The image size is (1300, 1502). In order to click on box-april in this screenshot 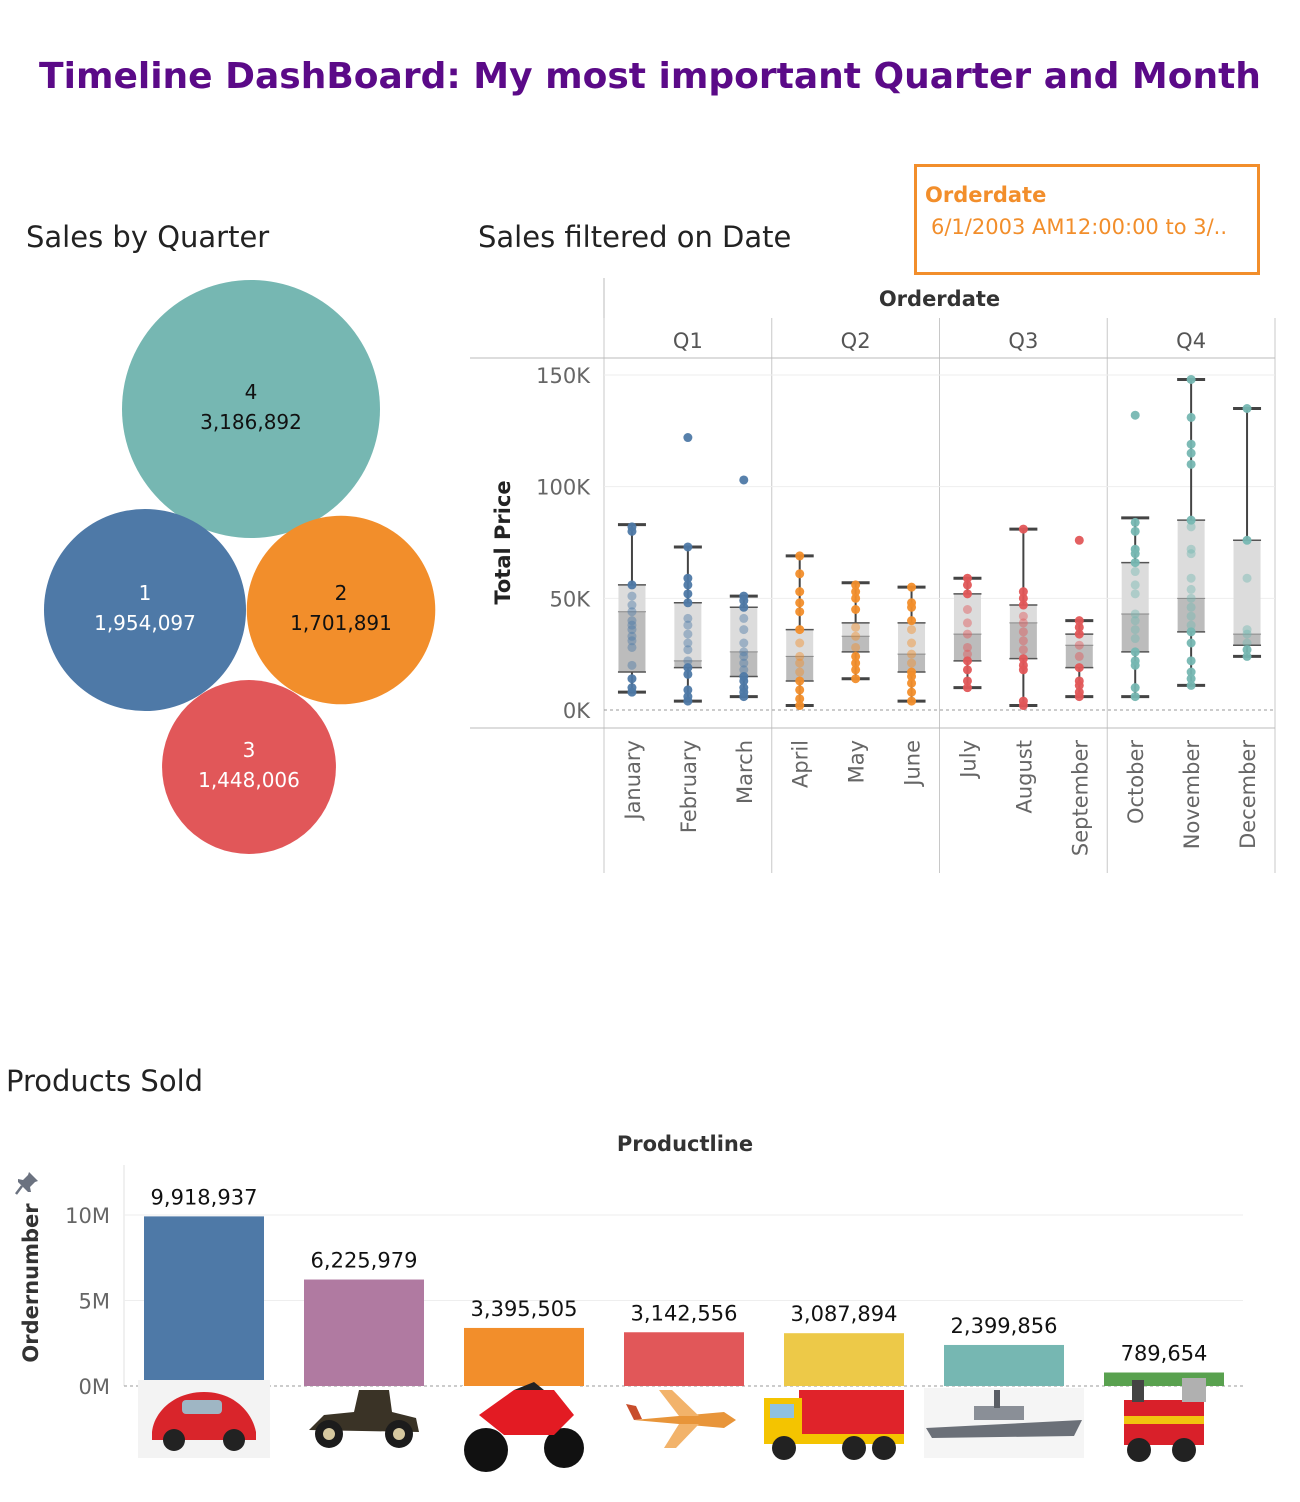, I will do `click(799, 631)`.